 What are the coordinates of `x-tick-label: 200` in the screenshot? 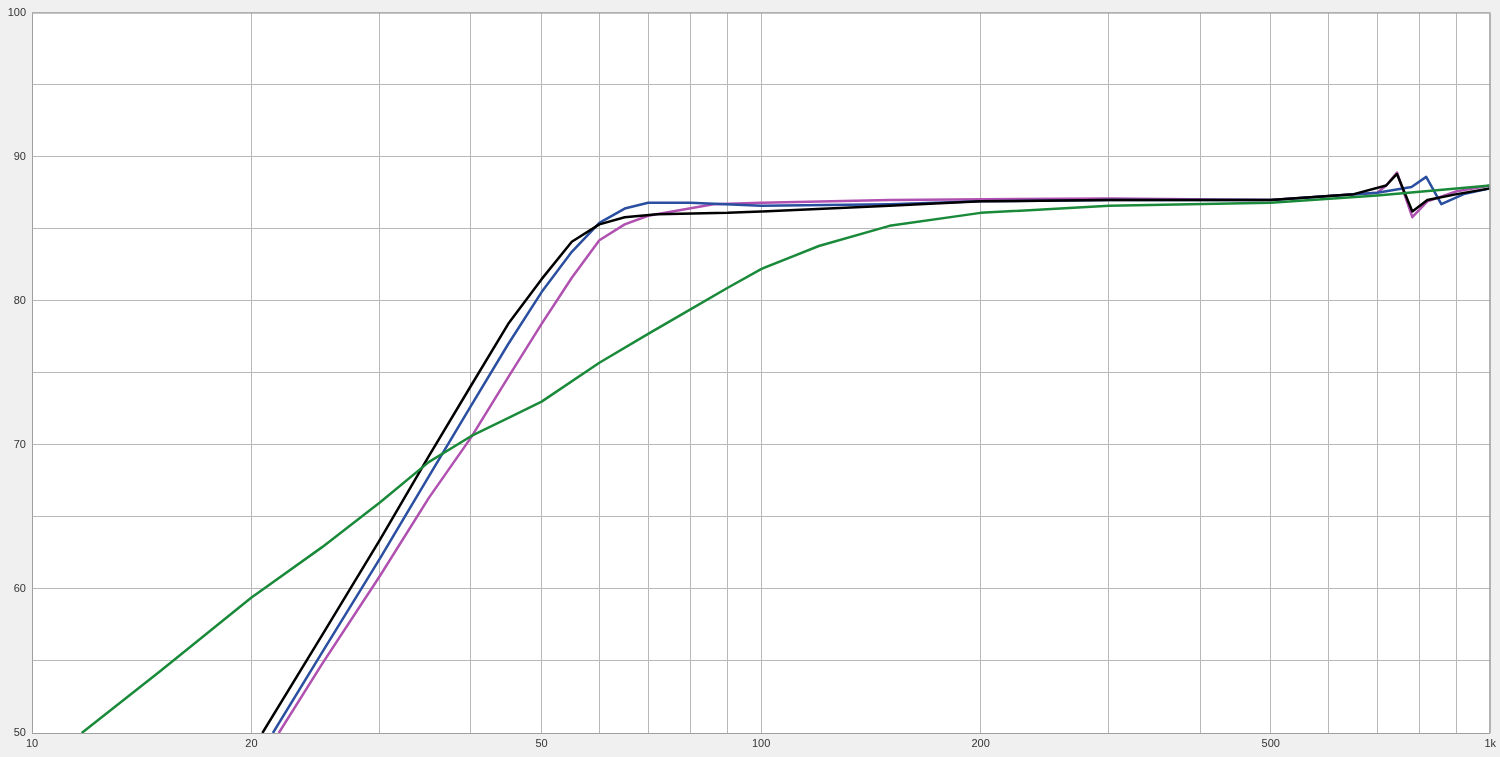 It's located at (980, 742).